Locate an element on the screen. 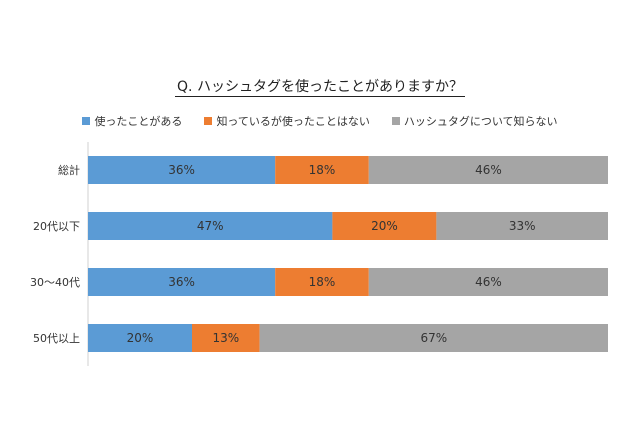 The width and height of the screenshot is (640, 426). data-label: 33% is located at coordinates (522, 226).